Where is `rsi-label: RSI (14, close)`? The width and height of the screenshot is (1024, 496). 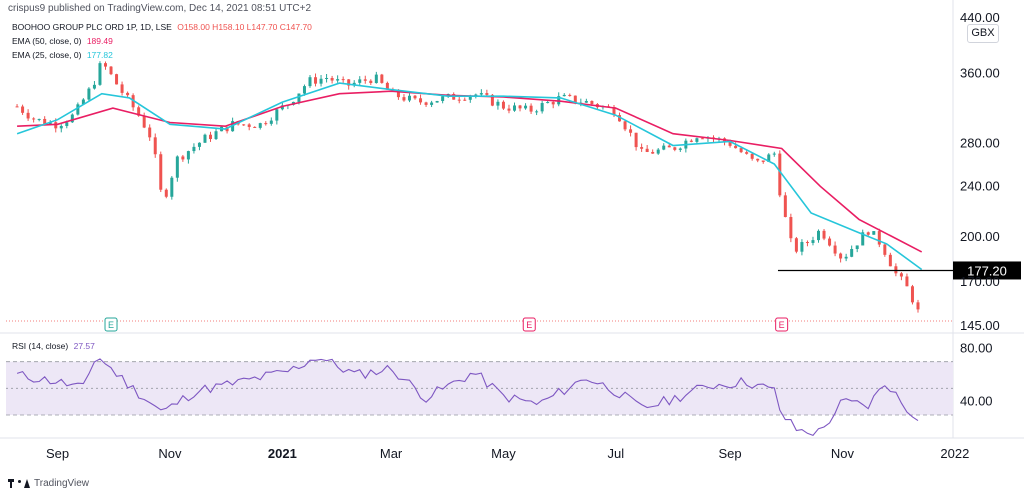
rsi-label: RSI (14, close) is located at coordinates (40, 346).